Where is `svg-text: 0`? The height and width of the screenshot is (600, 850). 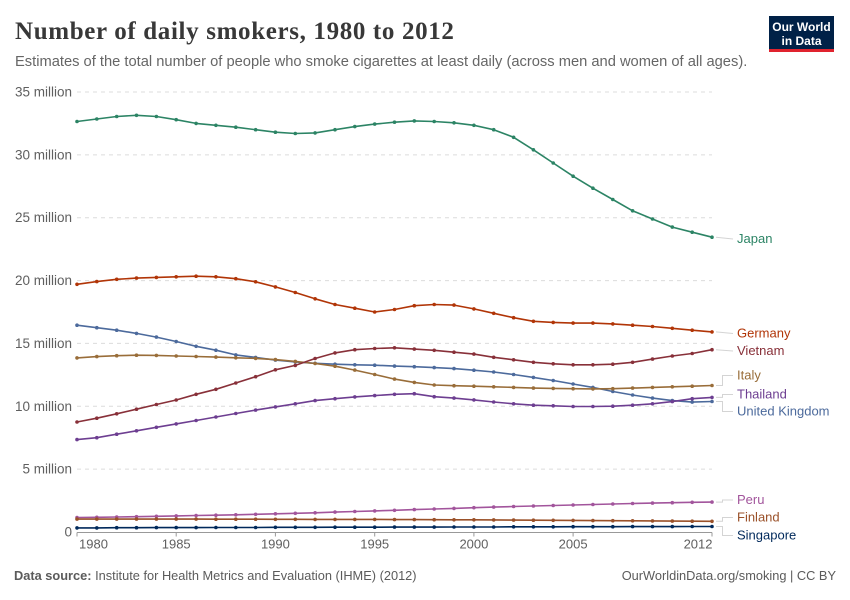
svg-text: 0 is located at coordinates (68, 532).